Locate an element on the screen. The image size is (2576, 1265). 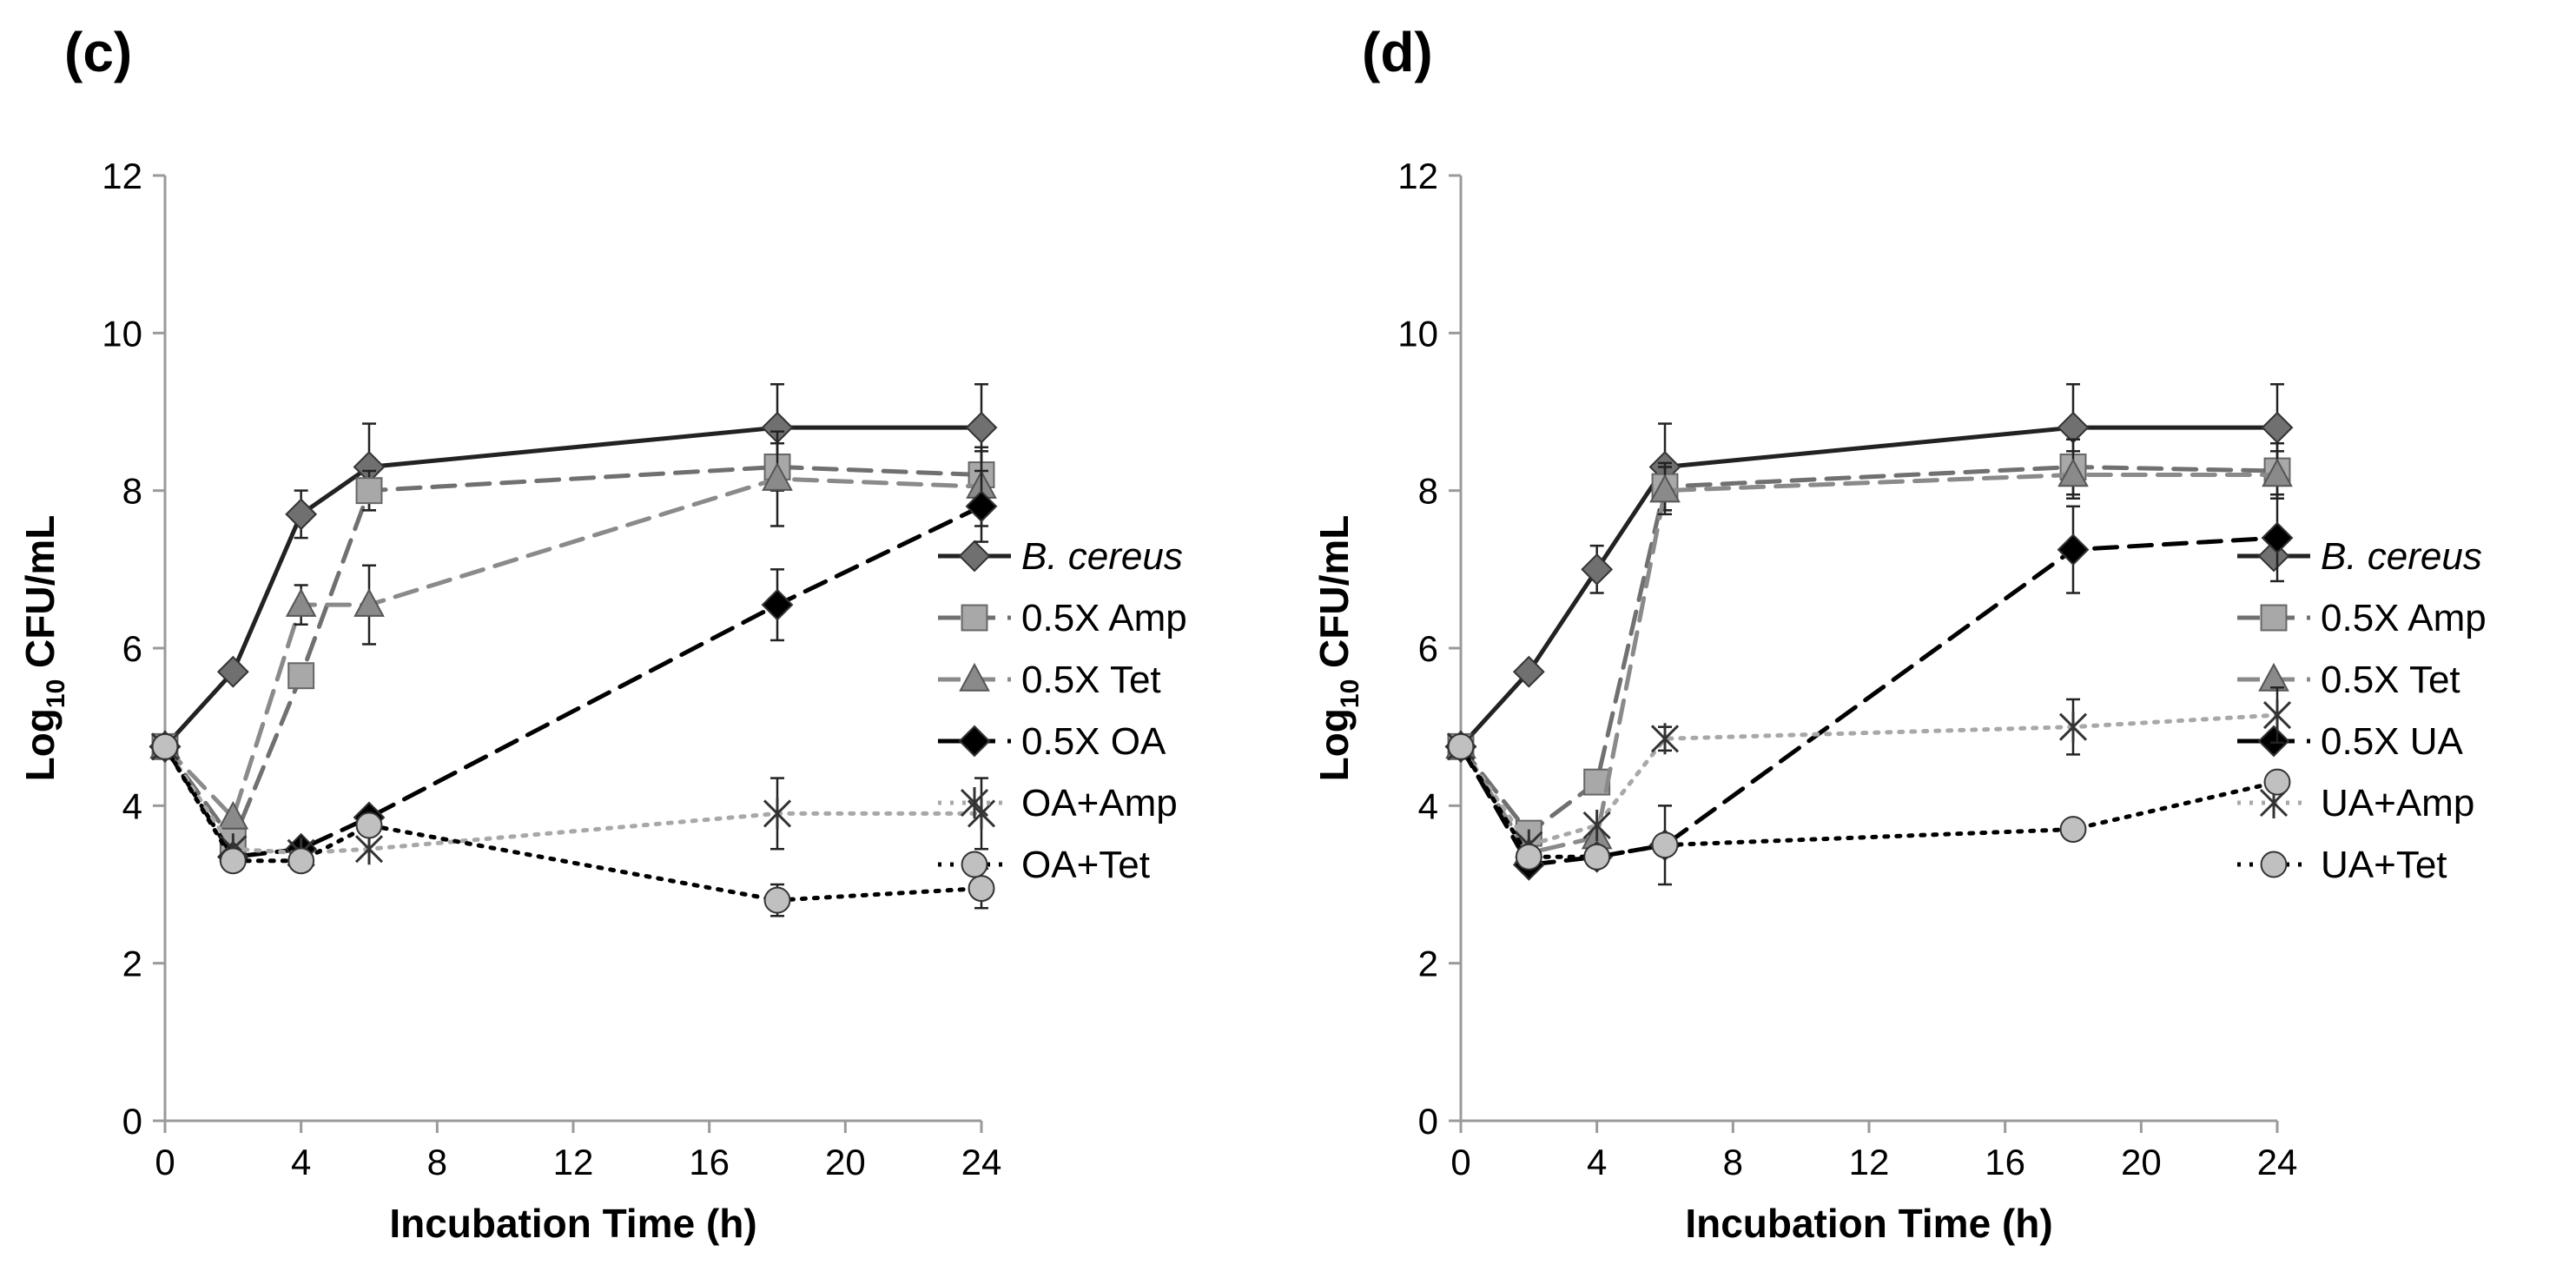
legend-entry: B. cereus is located at coordinates (2359, 556).